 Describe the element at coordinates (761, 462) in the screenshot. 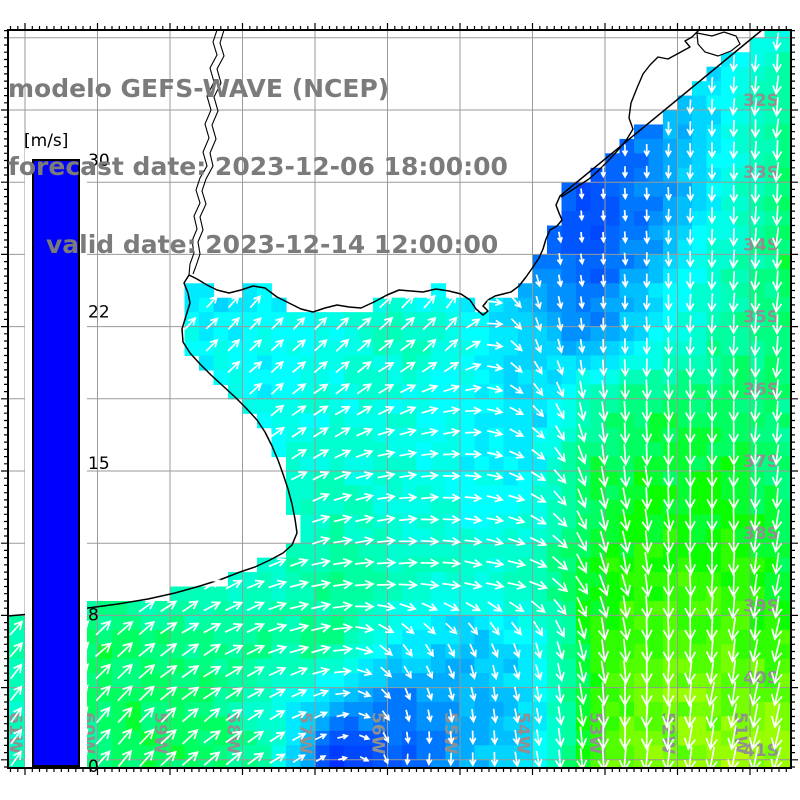

I see `lat-label: 37S` at that location.